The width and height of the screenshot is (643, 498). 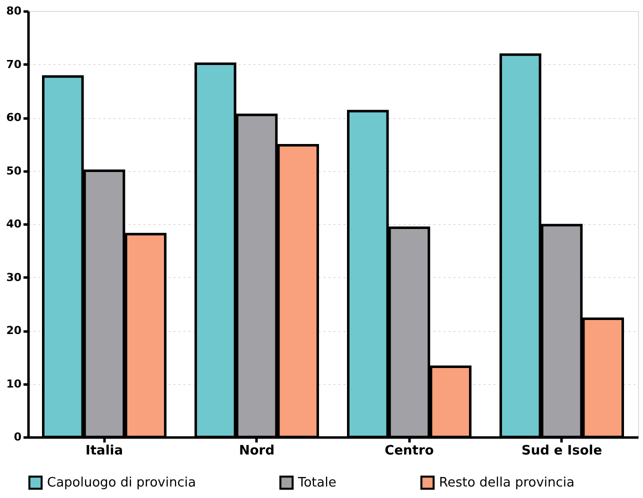 I want to click on y-tick-label: 20, so click(x=14, y=330).